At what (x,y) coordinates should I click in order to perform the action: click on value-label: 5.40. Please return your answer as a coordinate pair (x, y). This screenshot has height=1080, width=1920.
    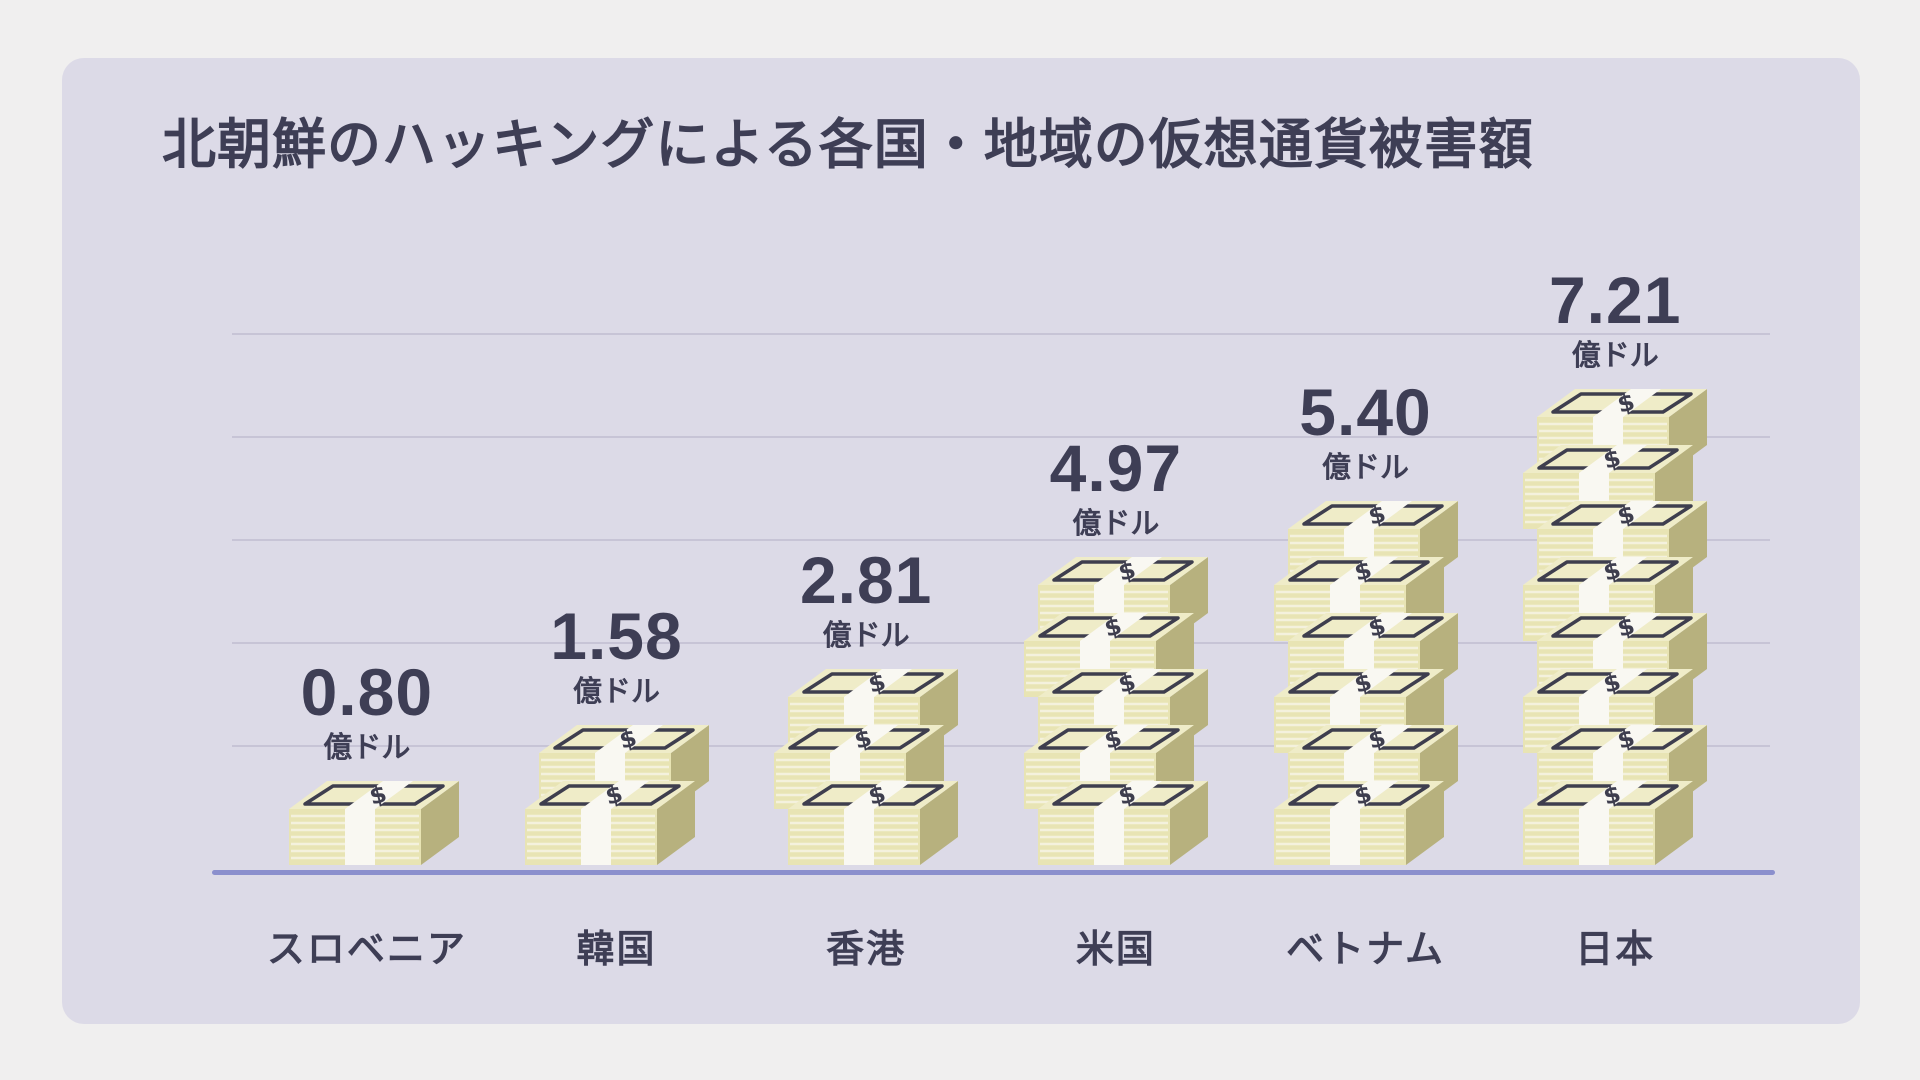
    Looking at the image, I should click on (1365, 412).